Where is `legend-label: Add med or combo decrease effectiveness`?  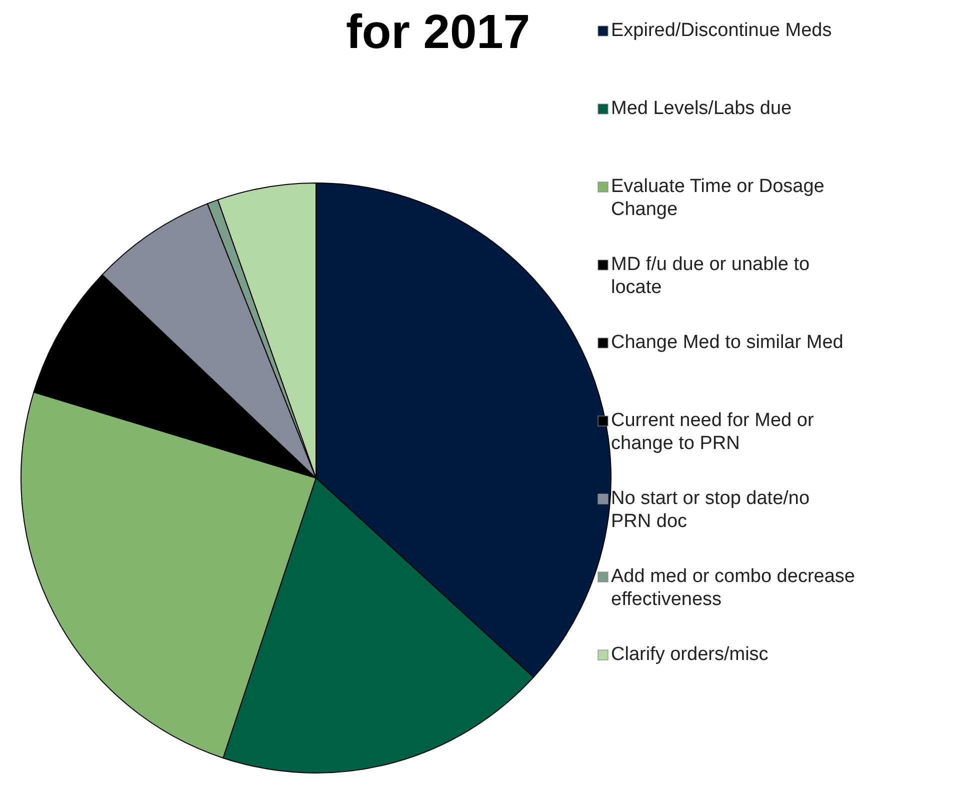
legend-label: Add med or combo decrease effectiveness is located at coordinates (733, 588).